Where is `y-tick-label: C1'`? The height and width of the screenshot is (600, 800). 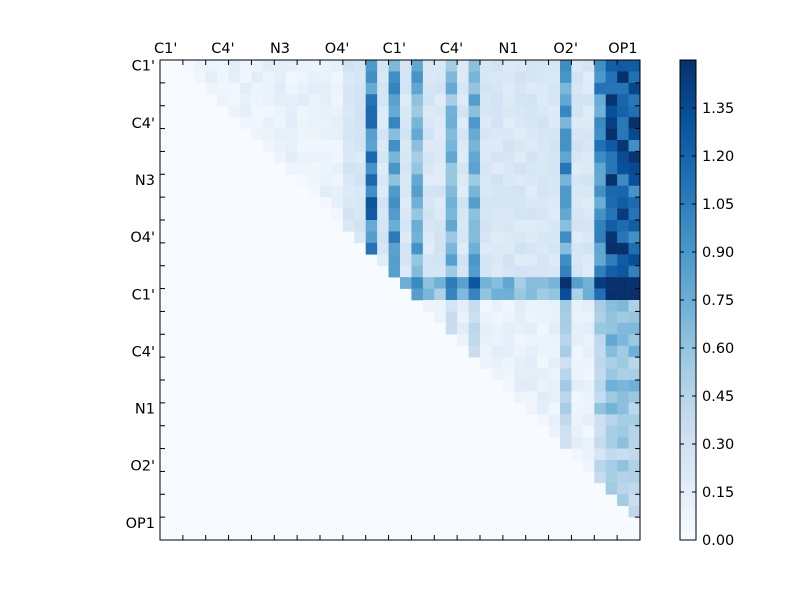 y-tick-label: C1' is located at coordinates (143, 295).